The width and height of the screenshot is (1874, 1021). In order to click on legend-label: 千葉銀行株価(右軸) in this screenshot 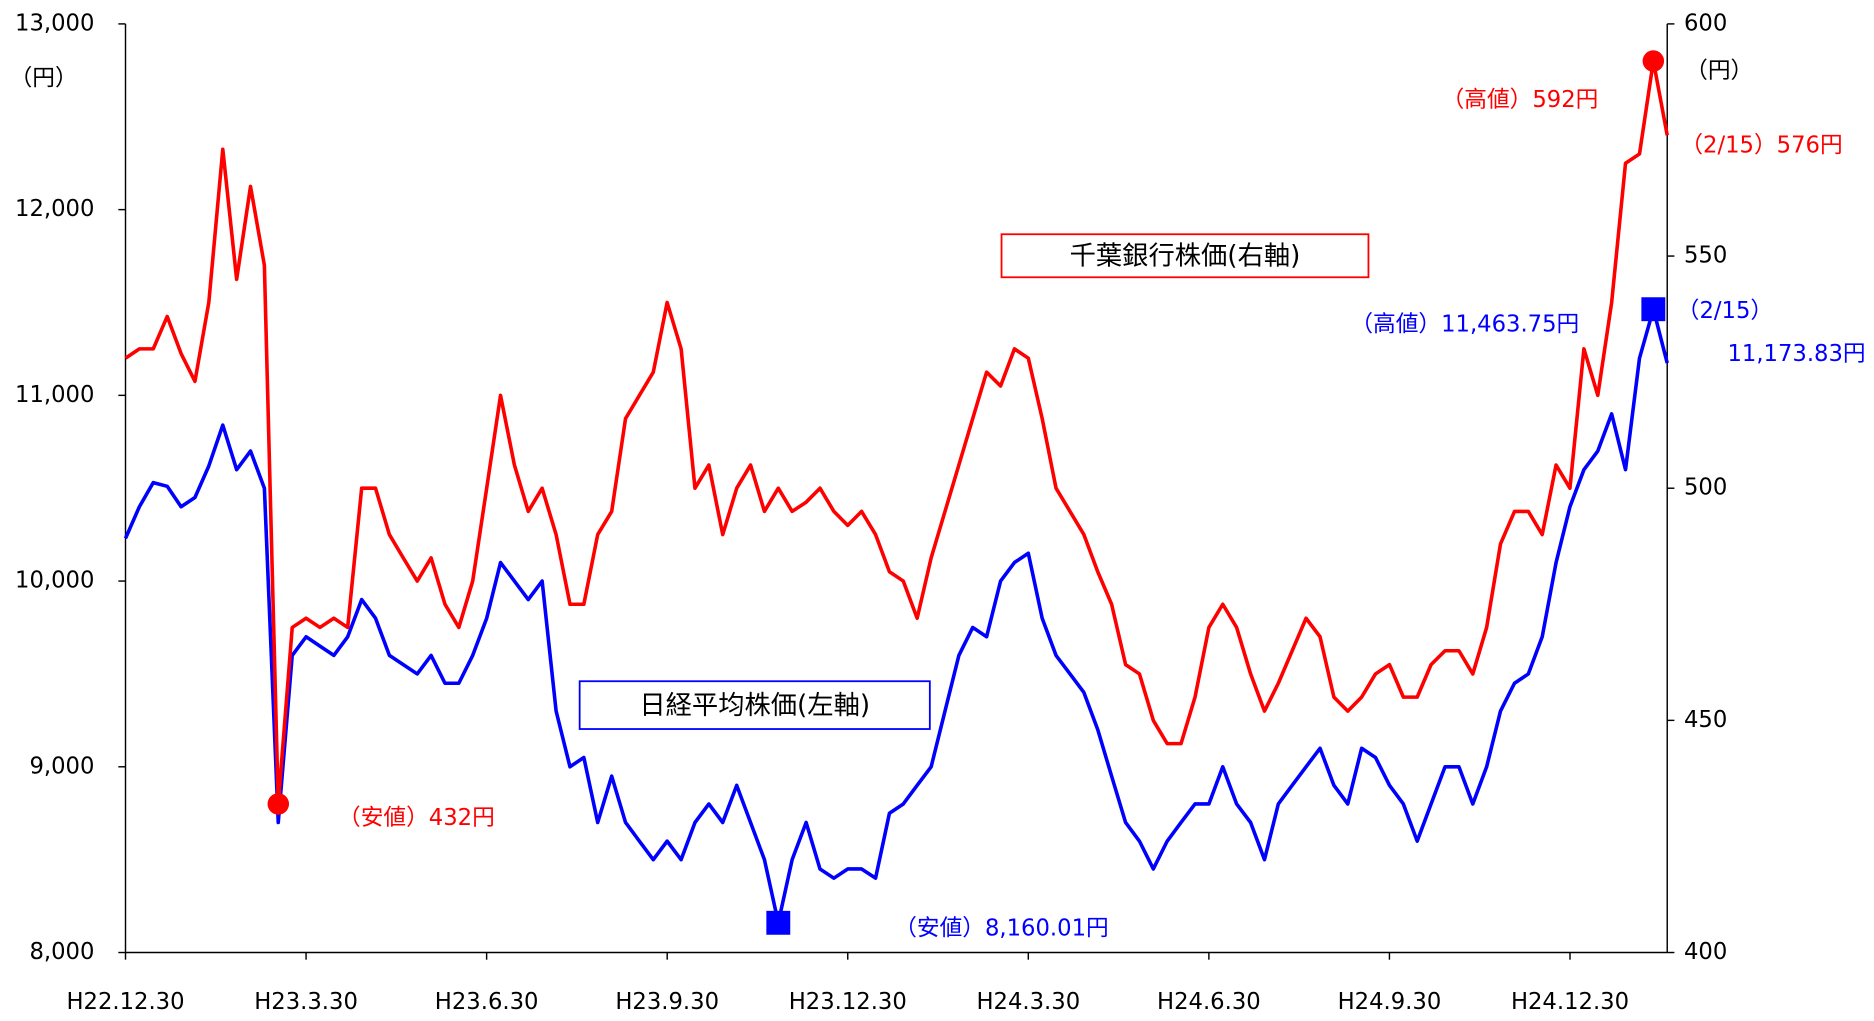, I will do `click(1185, 256)`.